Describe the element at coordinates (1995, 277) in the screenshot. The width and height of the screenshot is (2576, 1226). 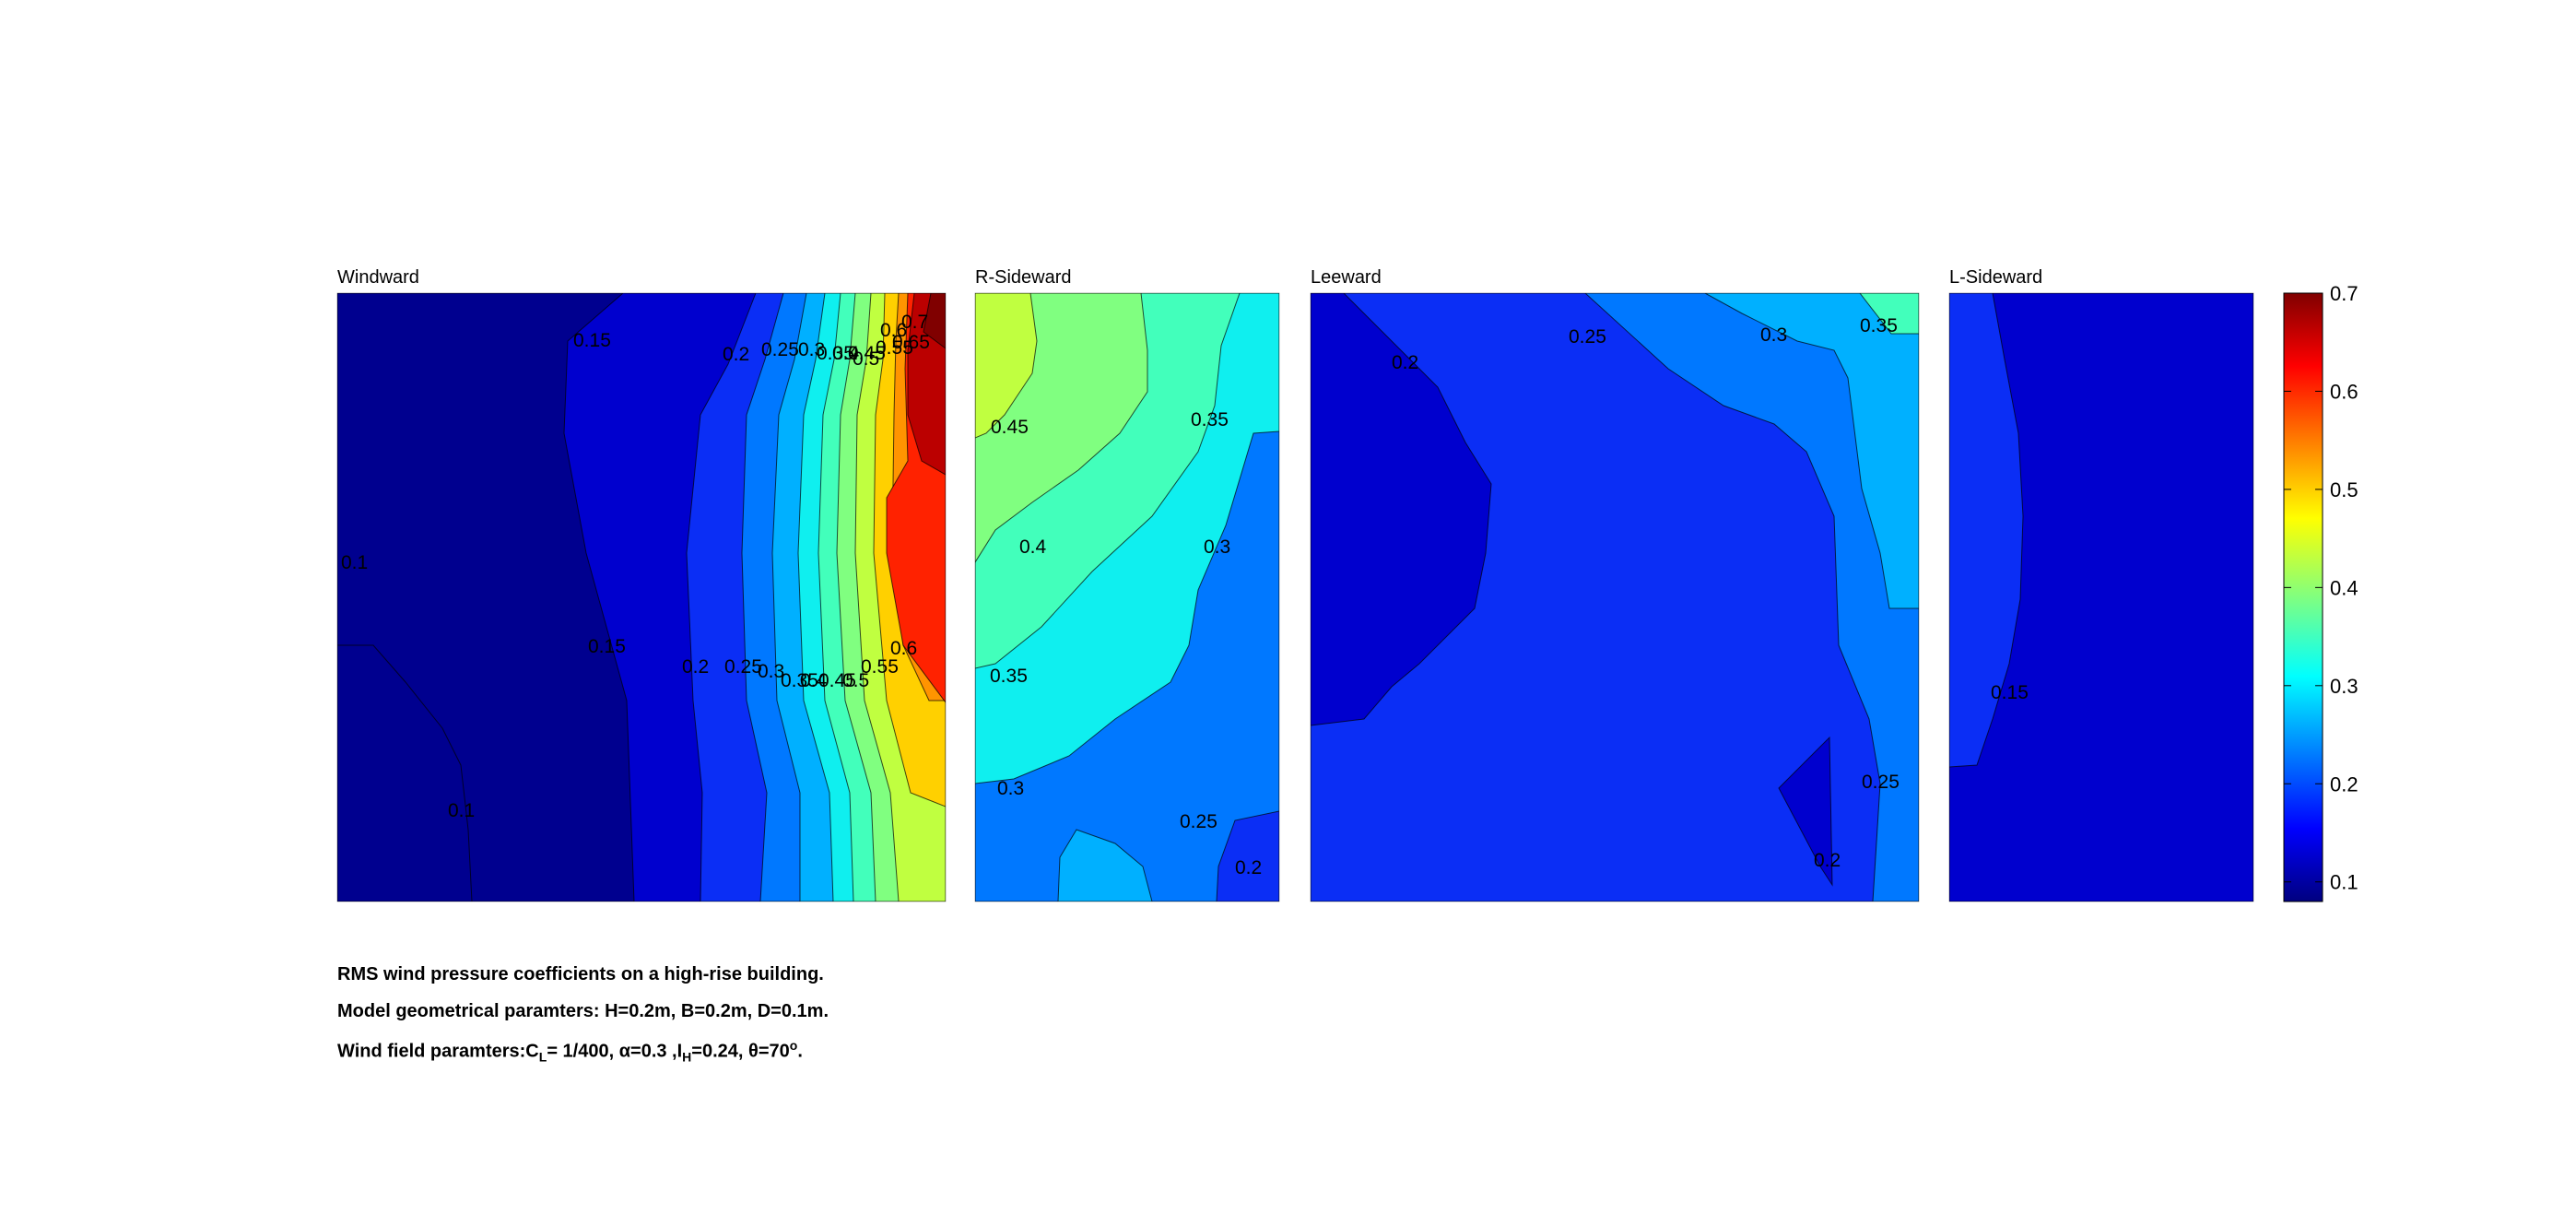
I see `panel-title-l-sideward: L-Sideward` at that location.